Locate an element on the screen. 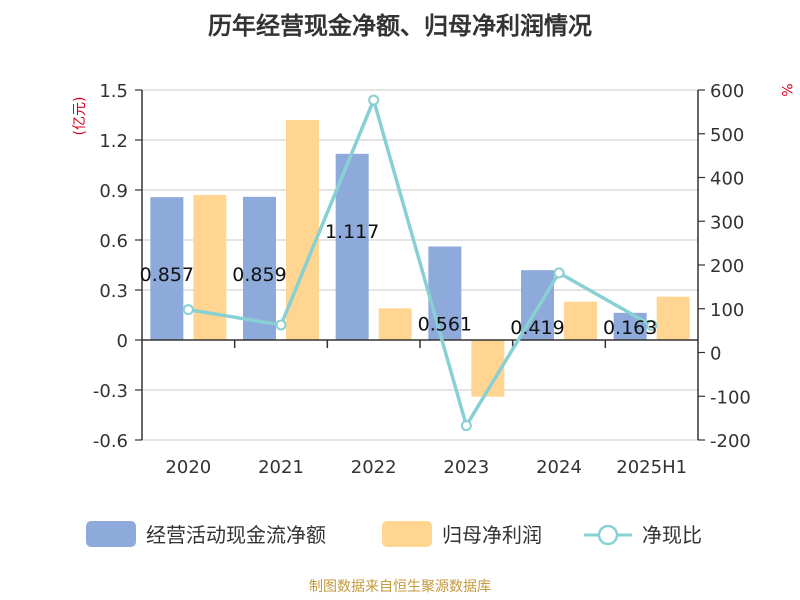 The height and width of the screenshot is (600, 800). data-label-operating-cash-flow: 0.561 is located at coordinates (445, 325).